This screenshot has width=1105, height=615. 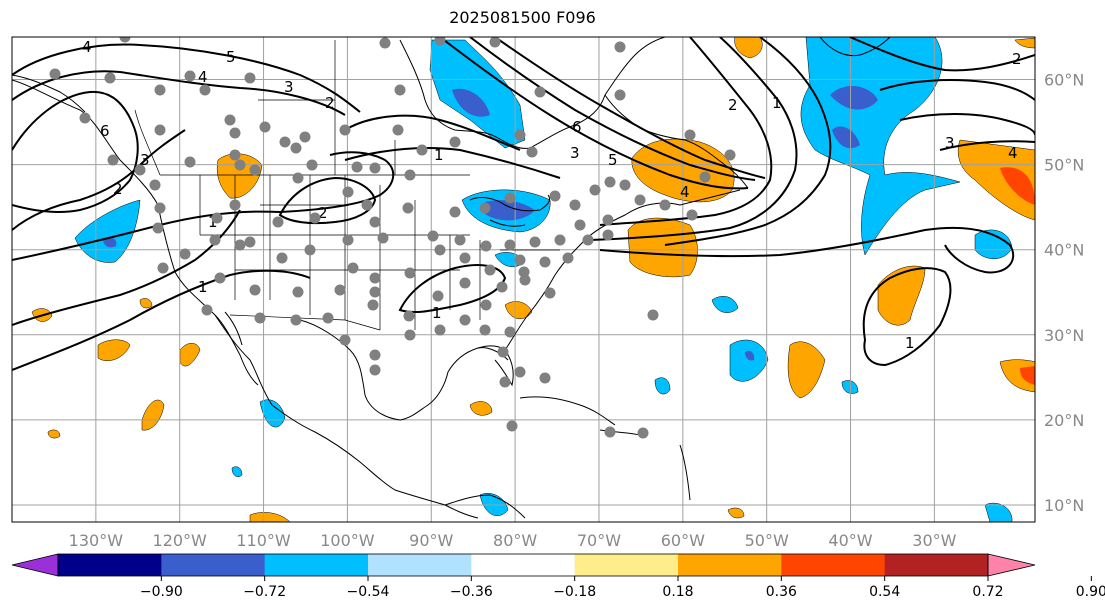 What do you see at coordinates (471, 592) in the screenshot?
I see `colorbar-tick-label: −0.36` at bounding box center [471, 592].